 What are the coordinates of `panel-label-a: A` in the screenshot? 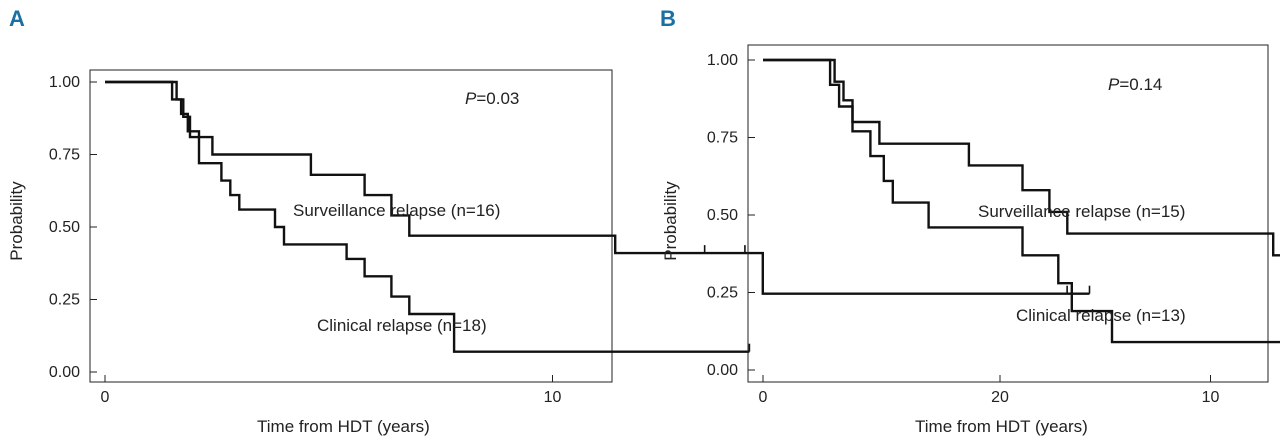 It's located at (17, 18).